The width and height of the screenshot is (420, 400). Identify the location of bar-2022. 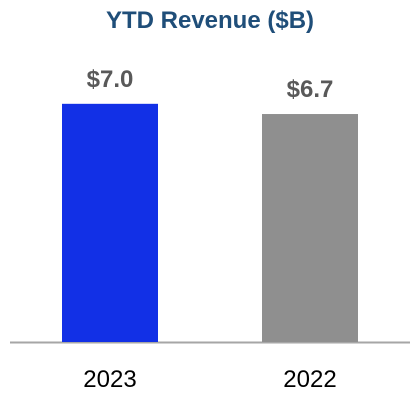
(310, 228).